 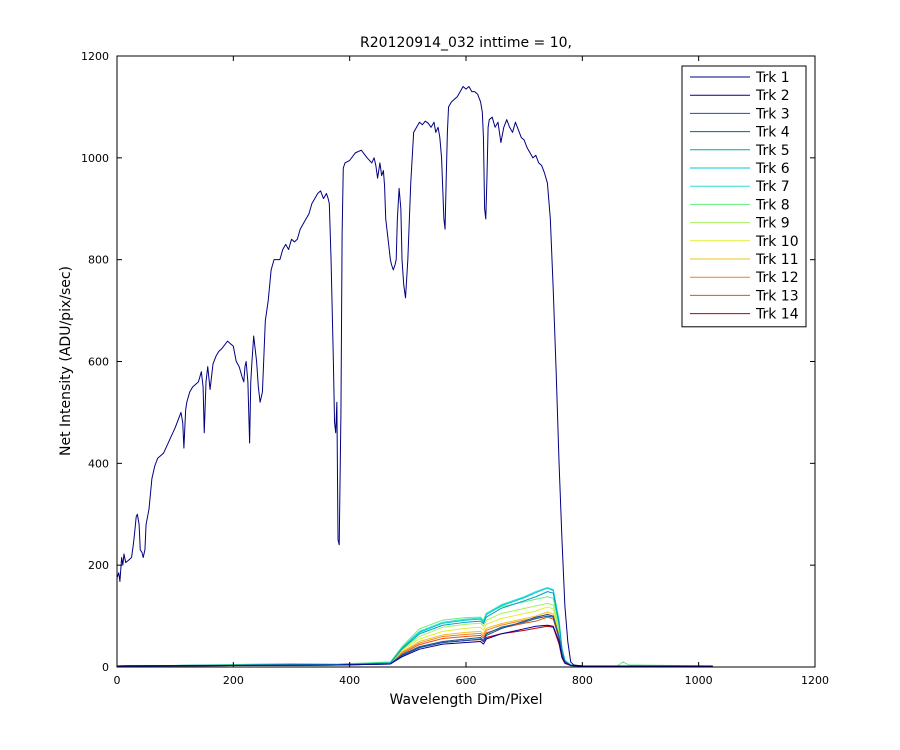 I want to click on y-tick-label: 400, so click(x=98, y=463).